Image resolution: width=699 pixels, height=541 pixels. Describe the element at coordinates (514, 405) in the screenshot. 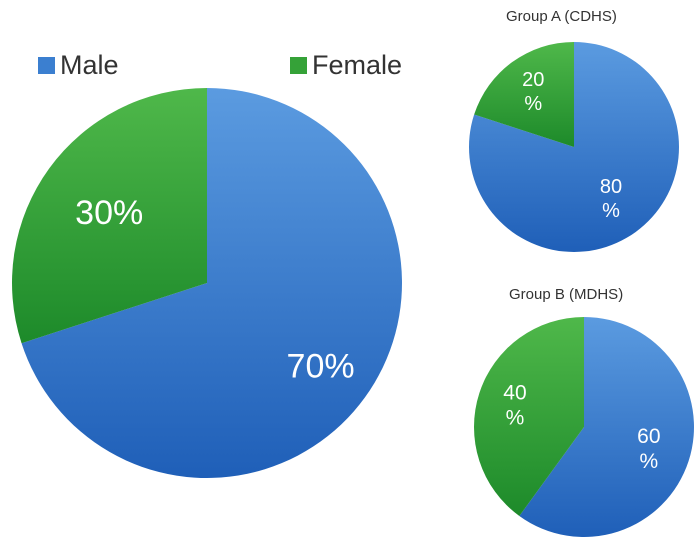

I see `pie-group-b-label-female: 40%` at that location.